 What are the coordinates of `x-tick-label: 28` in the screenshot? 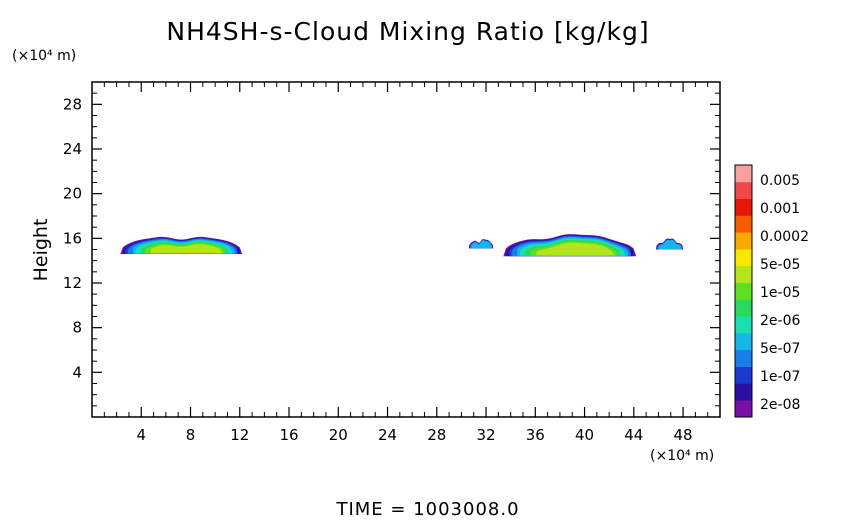 It's located at (436, 435).